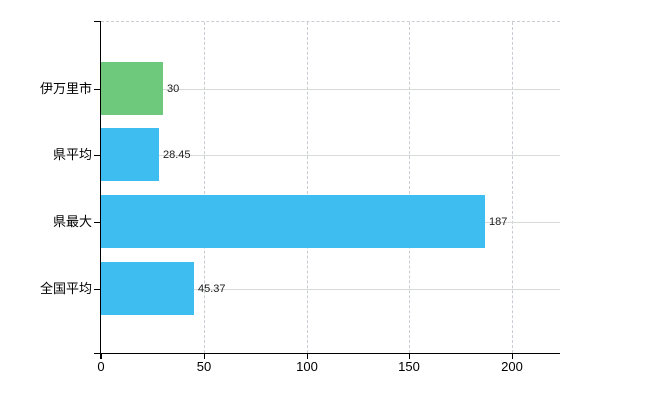 This screenshot has width=650, height=400. What do you see at coordinates (97, 21) in the screenshot?
I see `y-axis-top-tick` at bounding box center [97, 21].